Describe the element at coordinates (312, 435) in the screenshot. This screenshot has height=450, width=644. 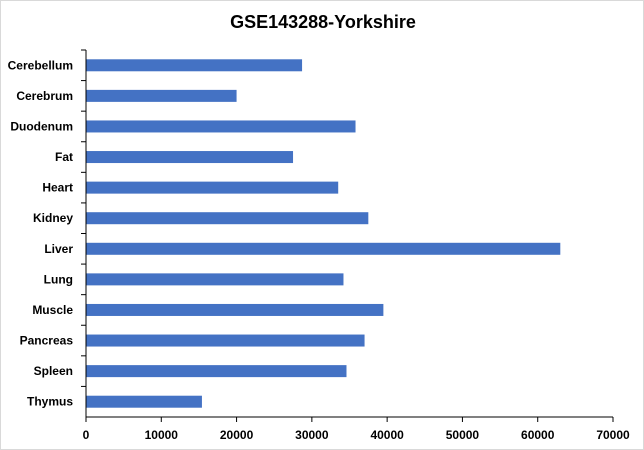
I see `x-tick-label: 30000` at that location.